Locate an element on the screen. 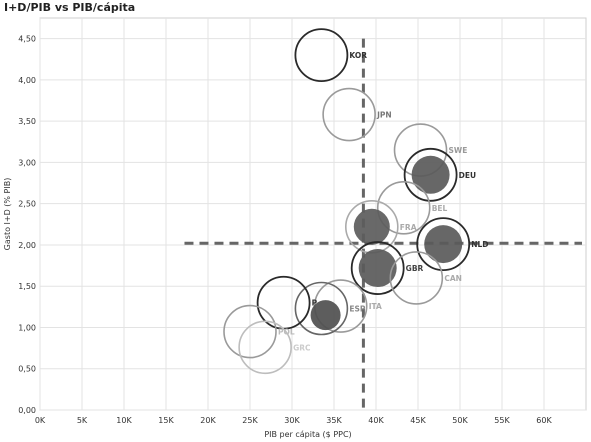 The width and height of the screenshot is (591, 442). bubble-deu: DEU is located at coordinates (439, 174).